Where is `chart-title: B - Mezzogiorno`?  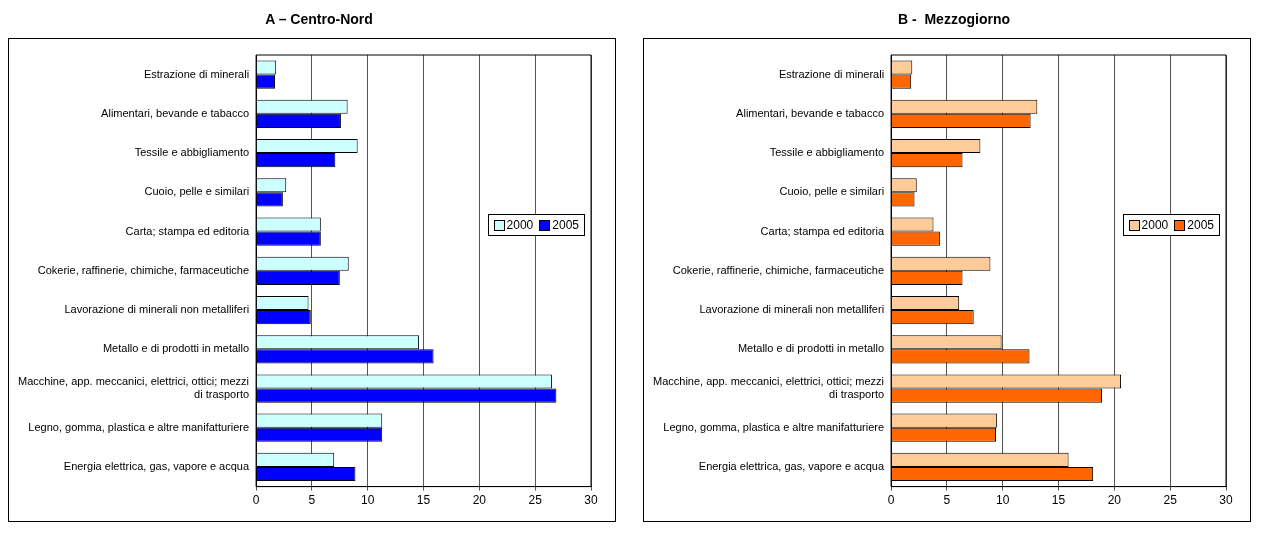 chart-title: B - Mezzogiorno is located at coordinates (954, 19).